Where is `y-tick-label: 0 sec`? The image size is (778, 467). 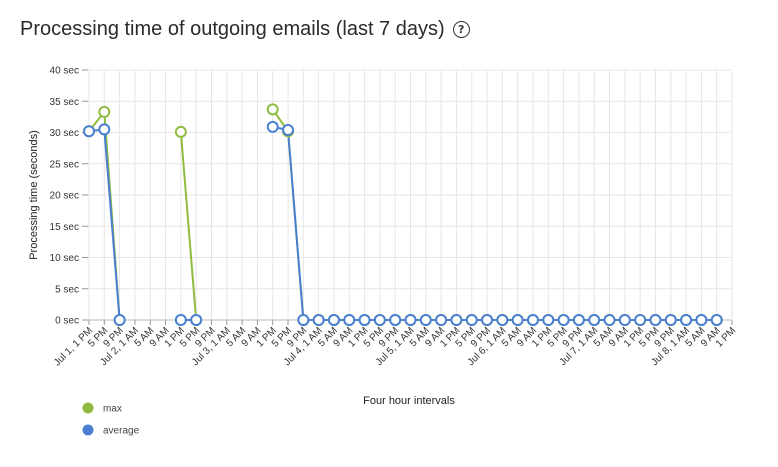
y-tick-label: 0 sec is located at coordinates (67, 321).